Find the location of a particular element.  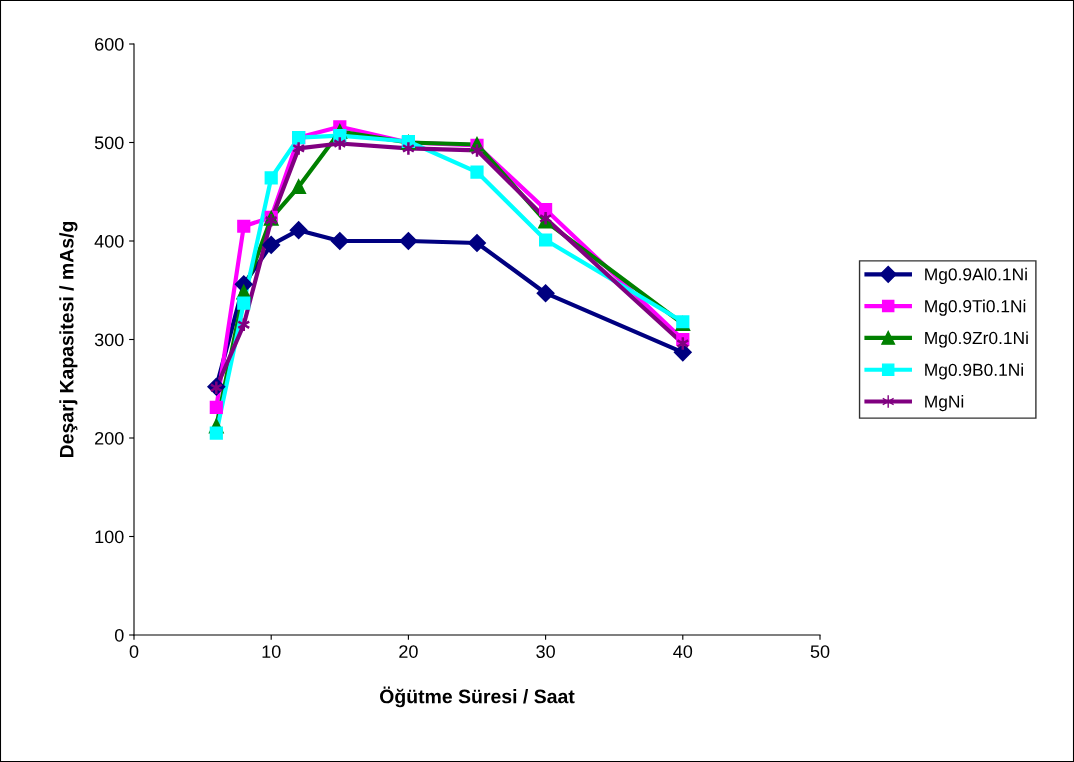

legend-label: Mg0.9Zr0.1Ni is located at coordinates (976, 339).